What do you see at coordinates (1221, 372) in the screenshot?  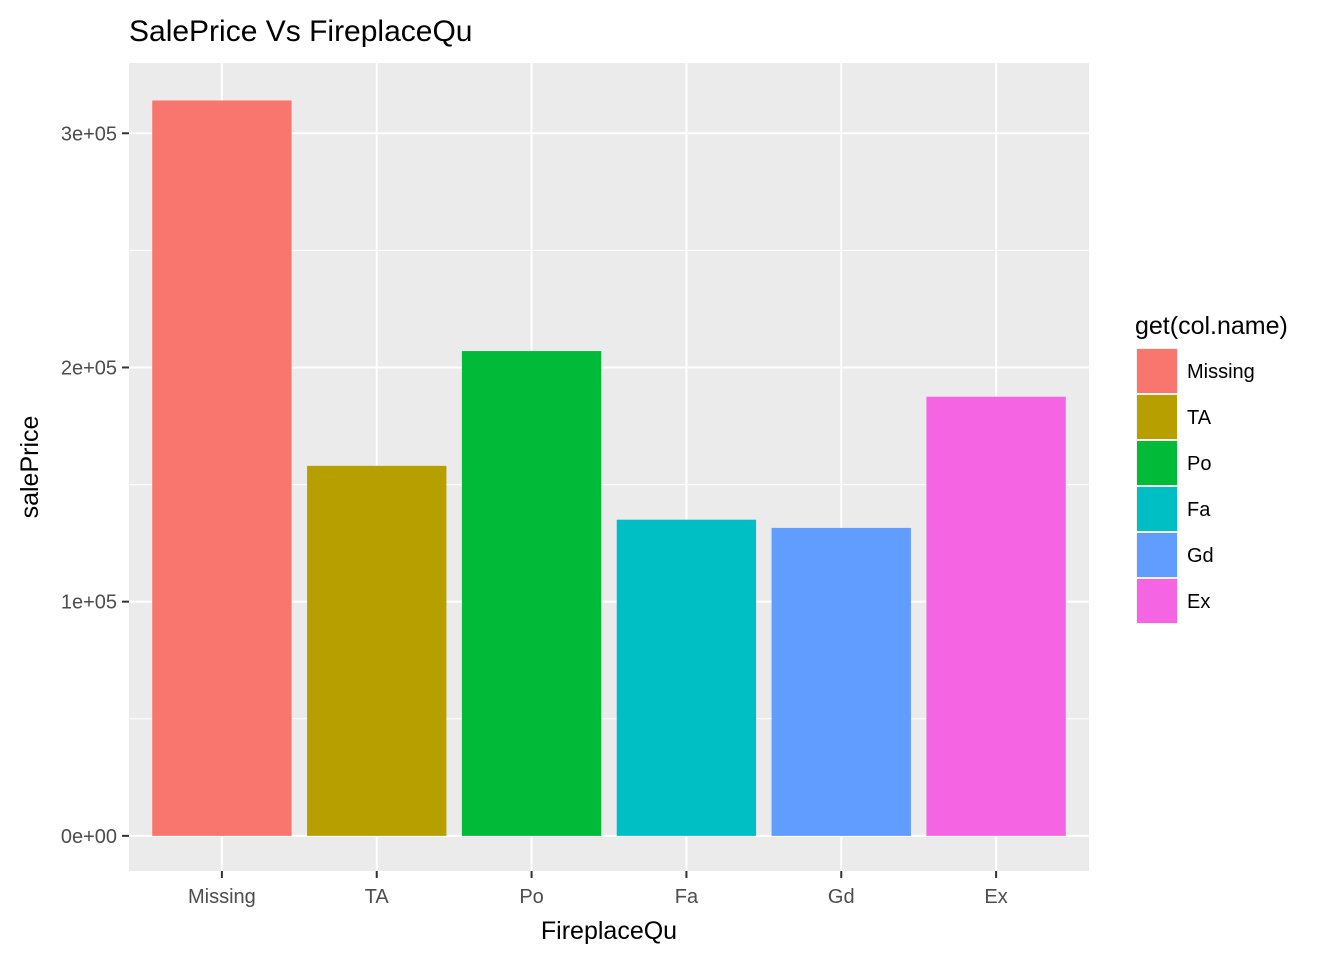 I see `legend-label-missing: Missing` at bounding box center [1221, 372].